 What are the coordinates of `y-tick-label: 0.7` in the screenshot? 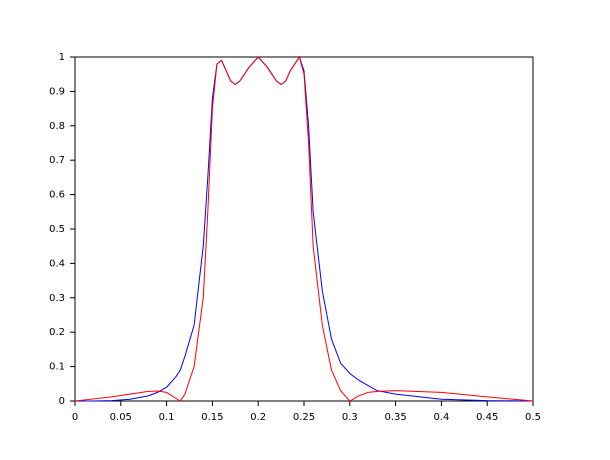 It's located at (57, 160).